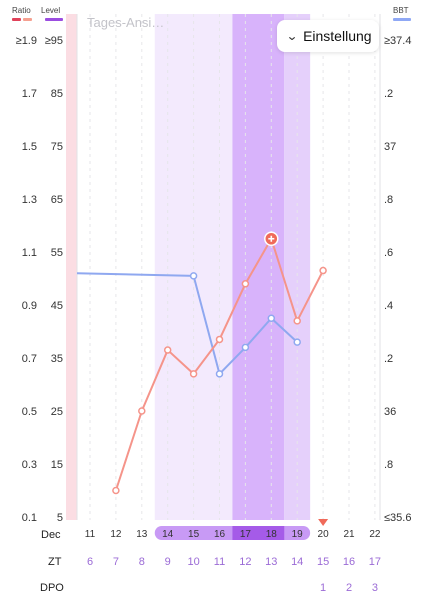 This screenshot has width=422, height=600. I want to click on y-tick-ratio: 1.5, so click(29, 147).